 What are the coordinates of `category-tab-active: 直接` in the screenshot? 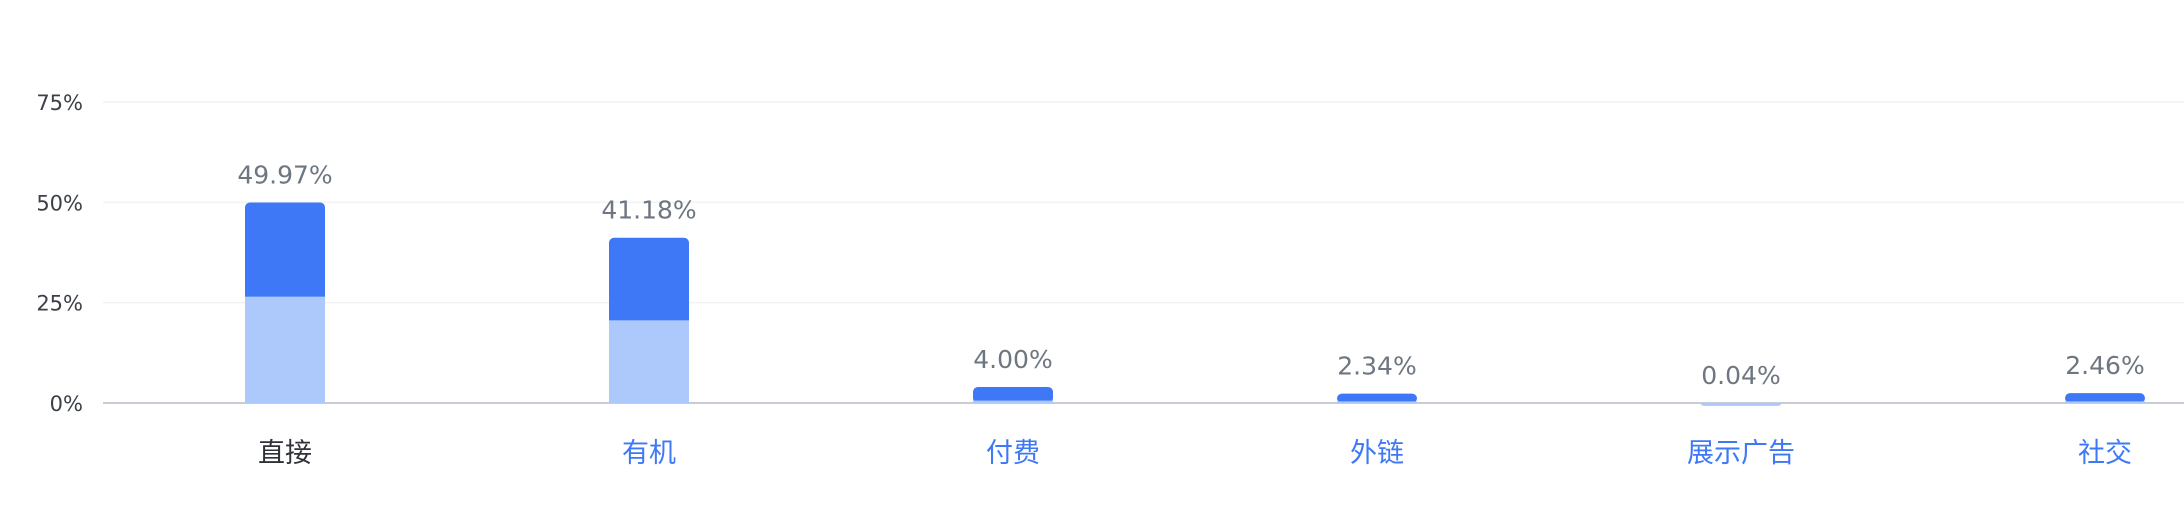 It's located at (285, 453).